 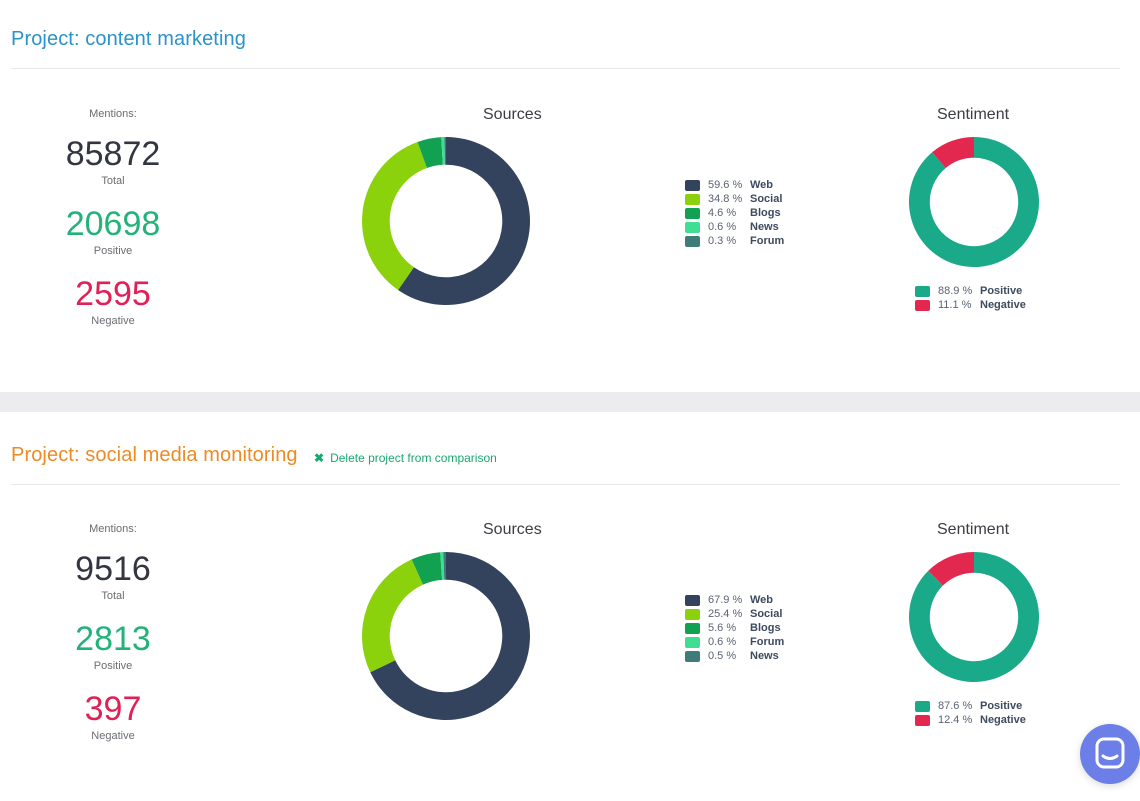 I want to click on legend-item-forum: 0.3 % Forum, so click(x=734, y=241).